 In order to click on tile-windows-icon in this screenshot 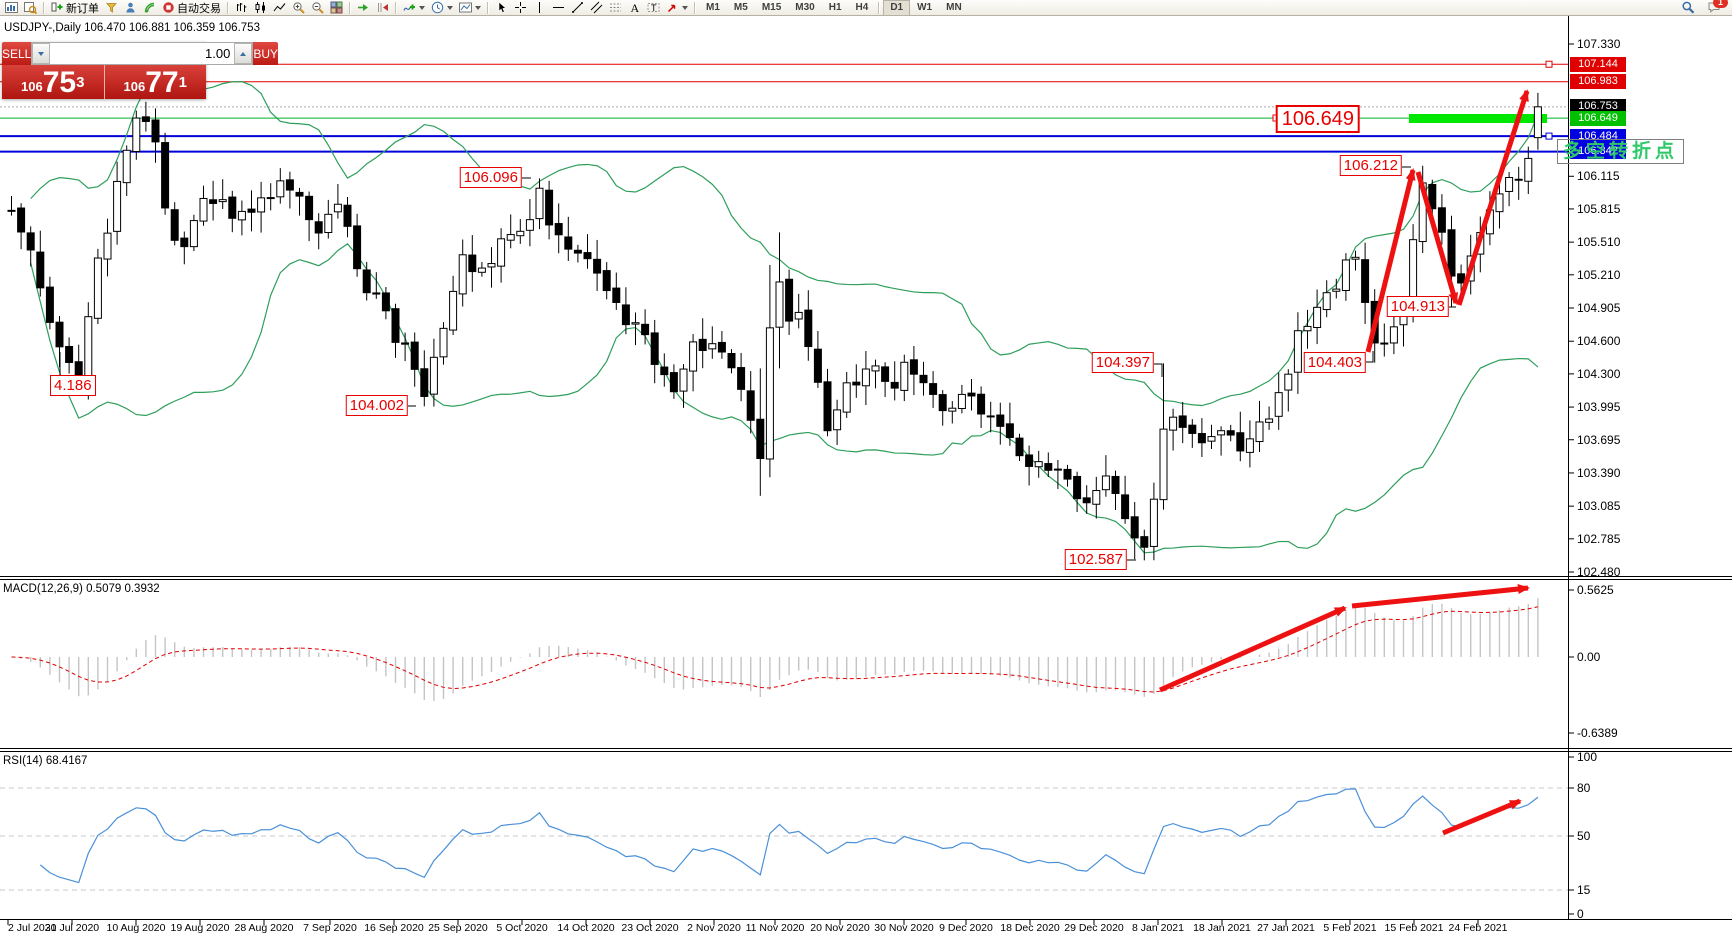, I will do `click(336, 7)`.